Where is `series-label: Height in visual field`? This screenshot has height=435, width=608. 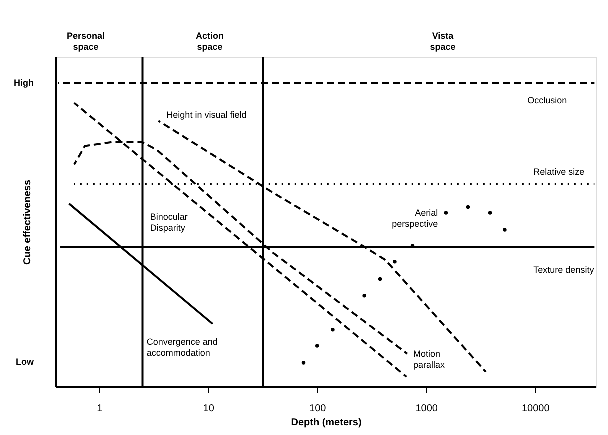 series-label: Height in visual field is located at coordinates (206, 115).